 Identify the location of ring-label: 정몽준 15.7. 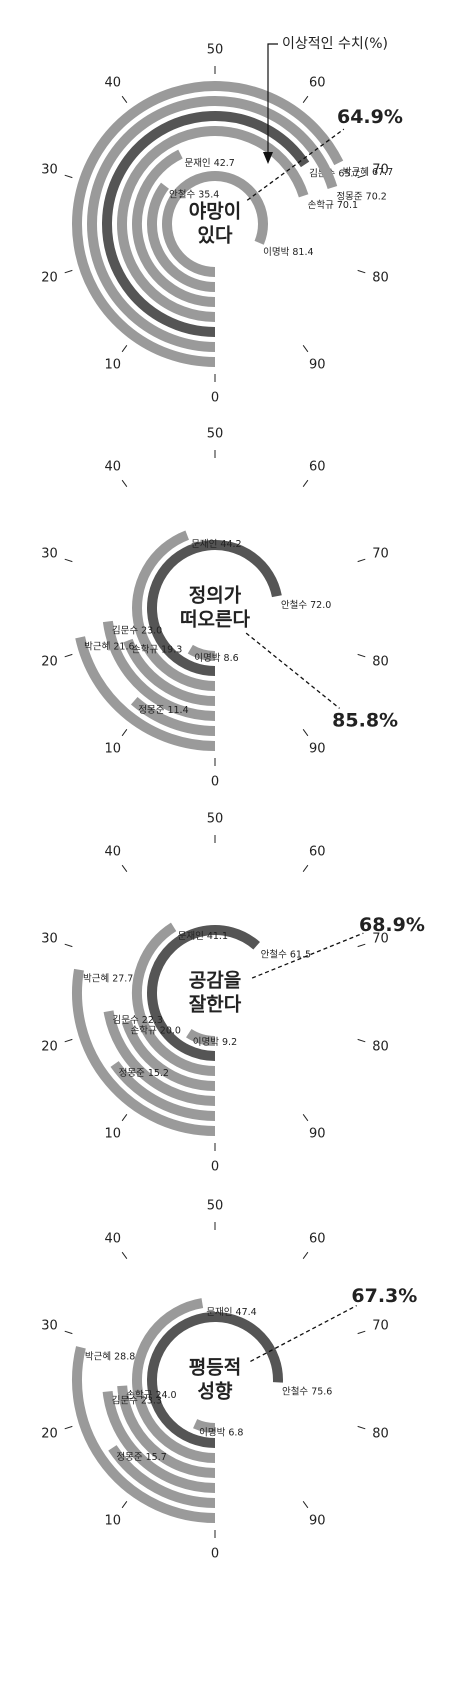
(141, 1456).